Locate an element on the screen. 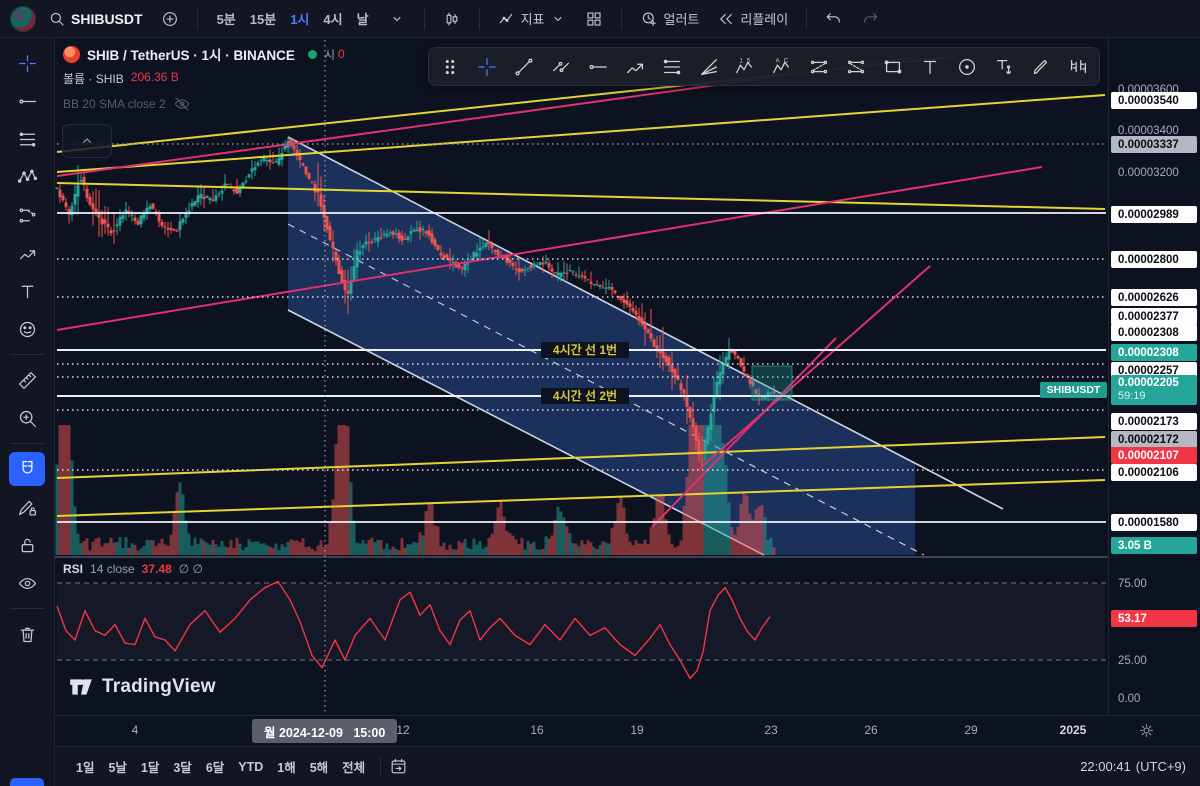  drawing-tool-crosshair is located at coordinates (487, 67).